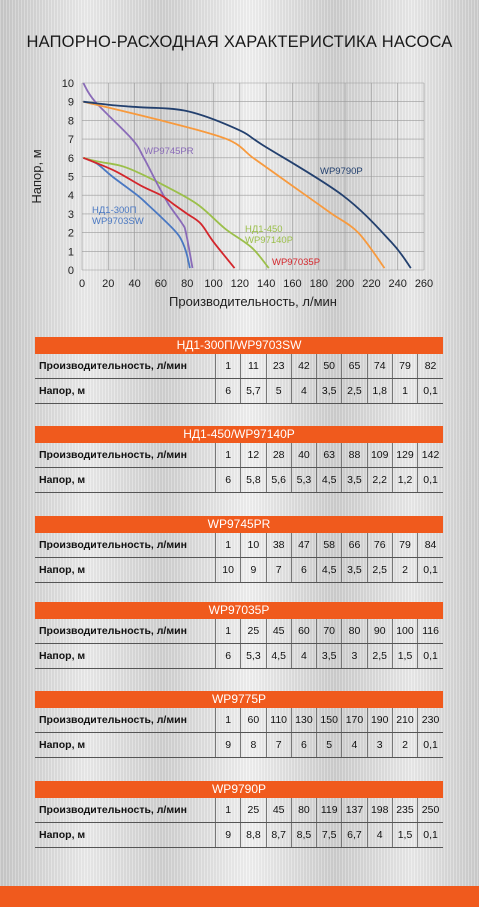 The height and width of the screenshot is (907, 479). What do you see at coordinates (303, 366) in the screenshot?
I see `flow-row-cell: 42` at bounding box center [303, 366].